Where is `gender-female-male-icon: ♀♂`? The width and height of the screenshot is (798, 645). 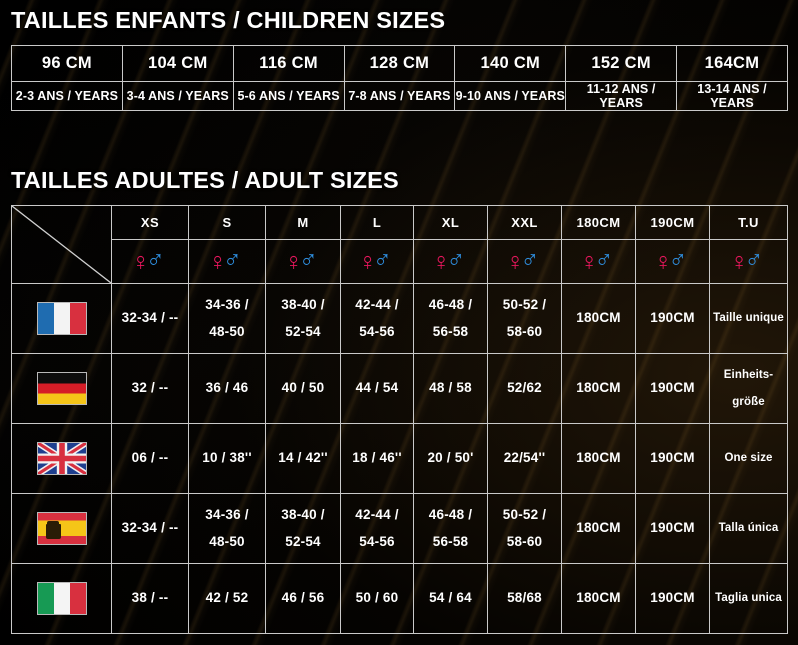 gender-female-male-icon: ♀♂ is located at coordinates (377, 261).